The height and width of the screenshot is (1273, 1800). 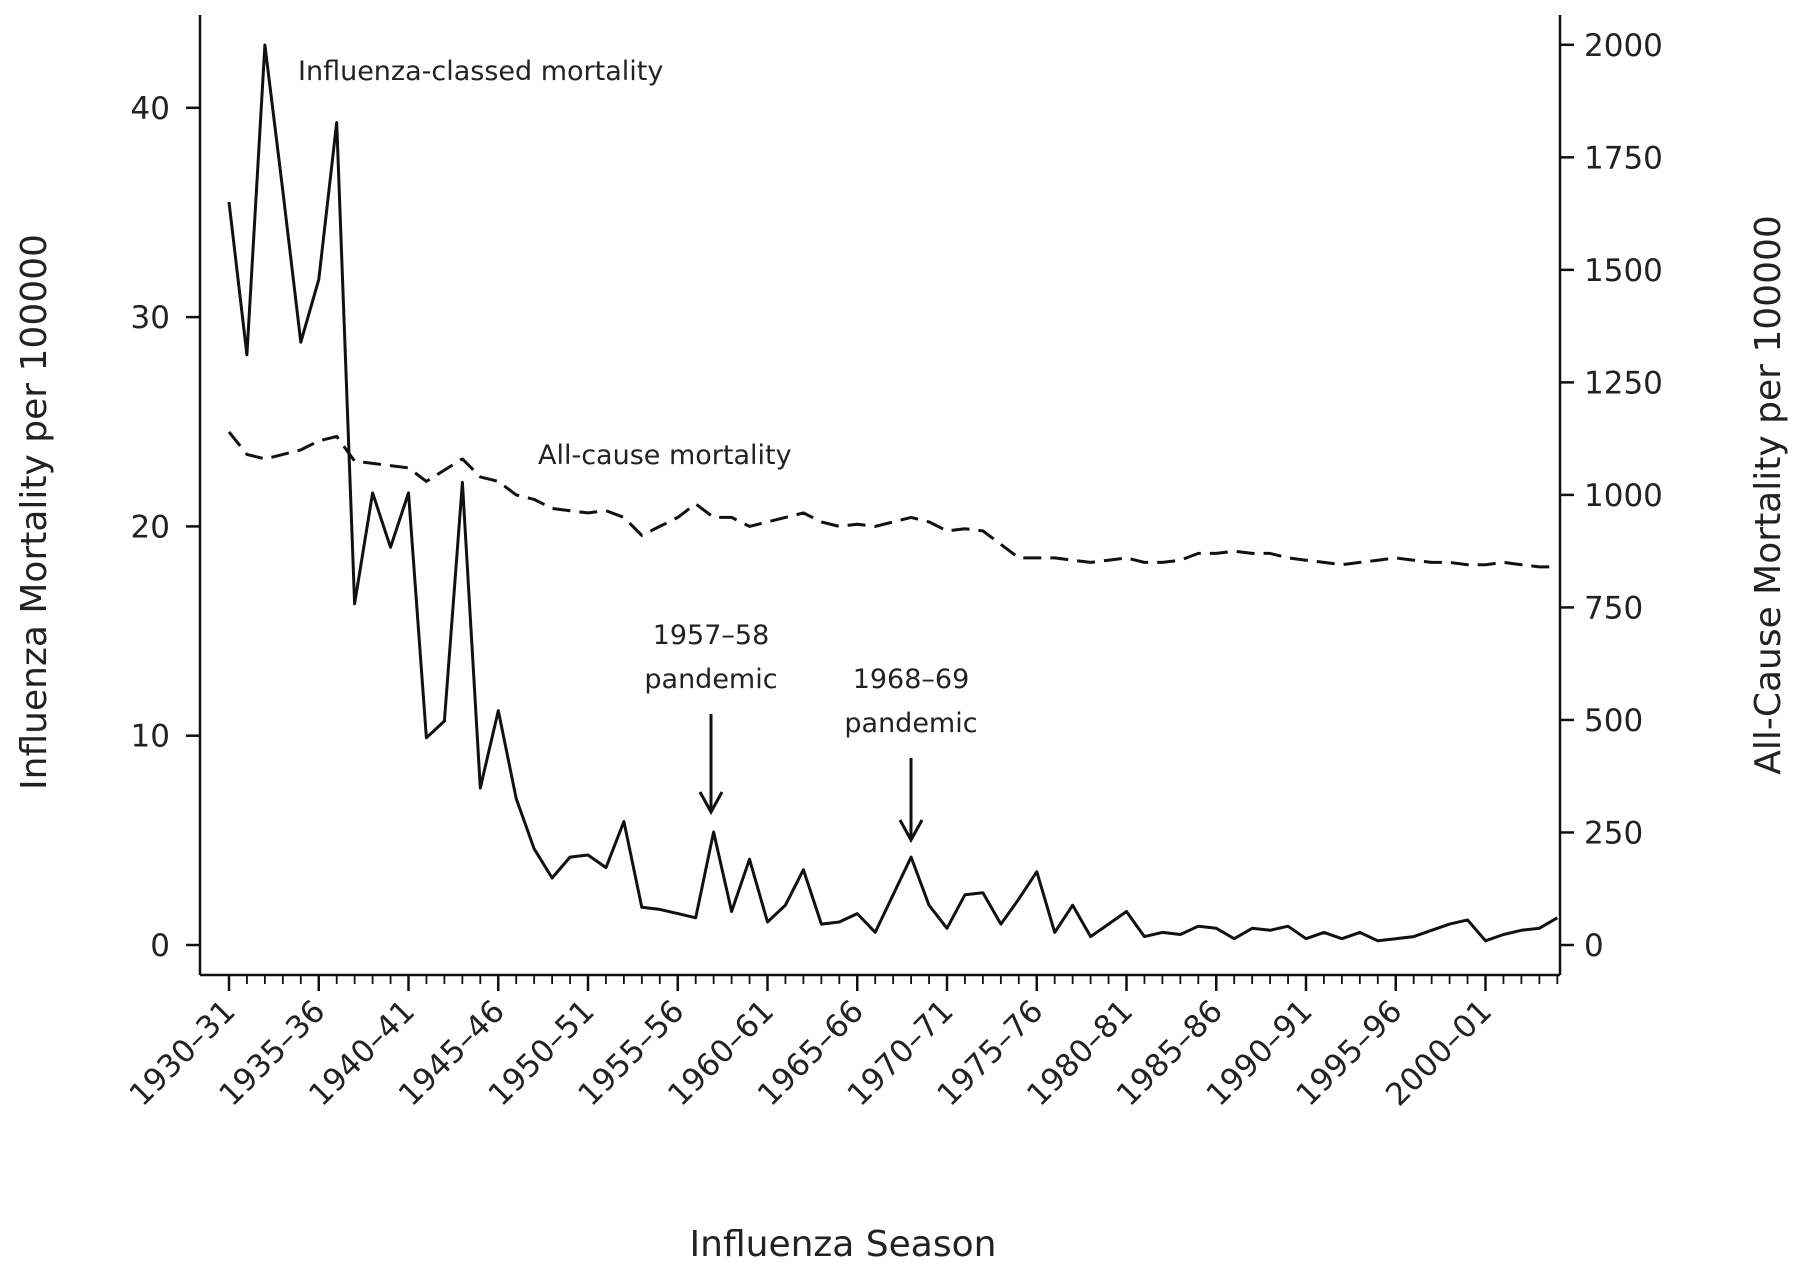 I want to click on right-y-tick-label: 1250, so click(x=1623, y=383).